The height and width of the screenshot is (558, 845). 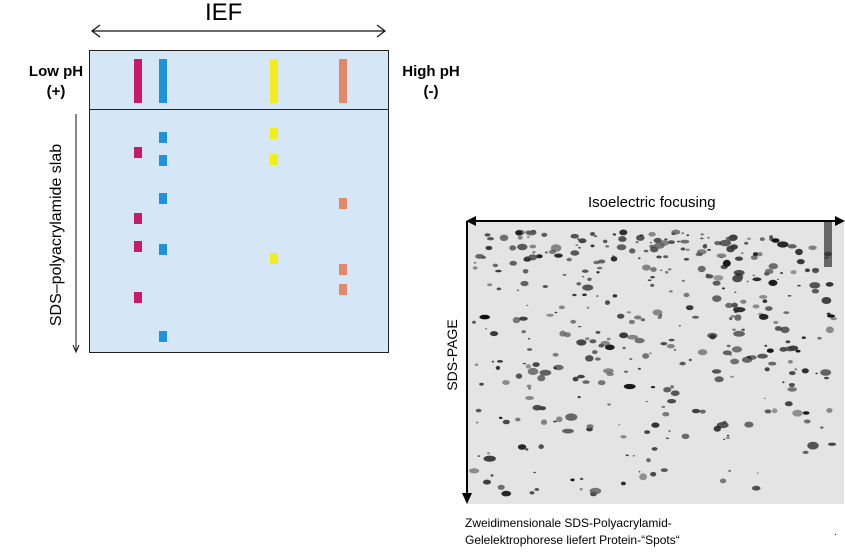 What do you see at coordinates (652, 202) in the screenshot?
I see `isoelectric-focusing-label: Isoelectric focusing` at bounding box center [652, 202].